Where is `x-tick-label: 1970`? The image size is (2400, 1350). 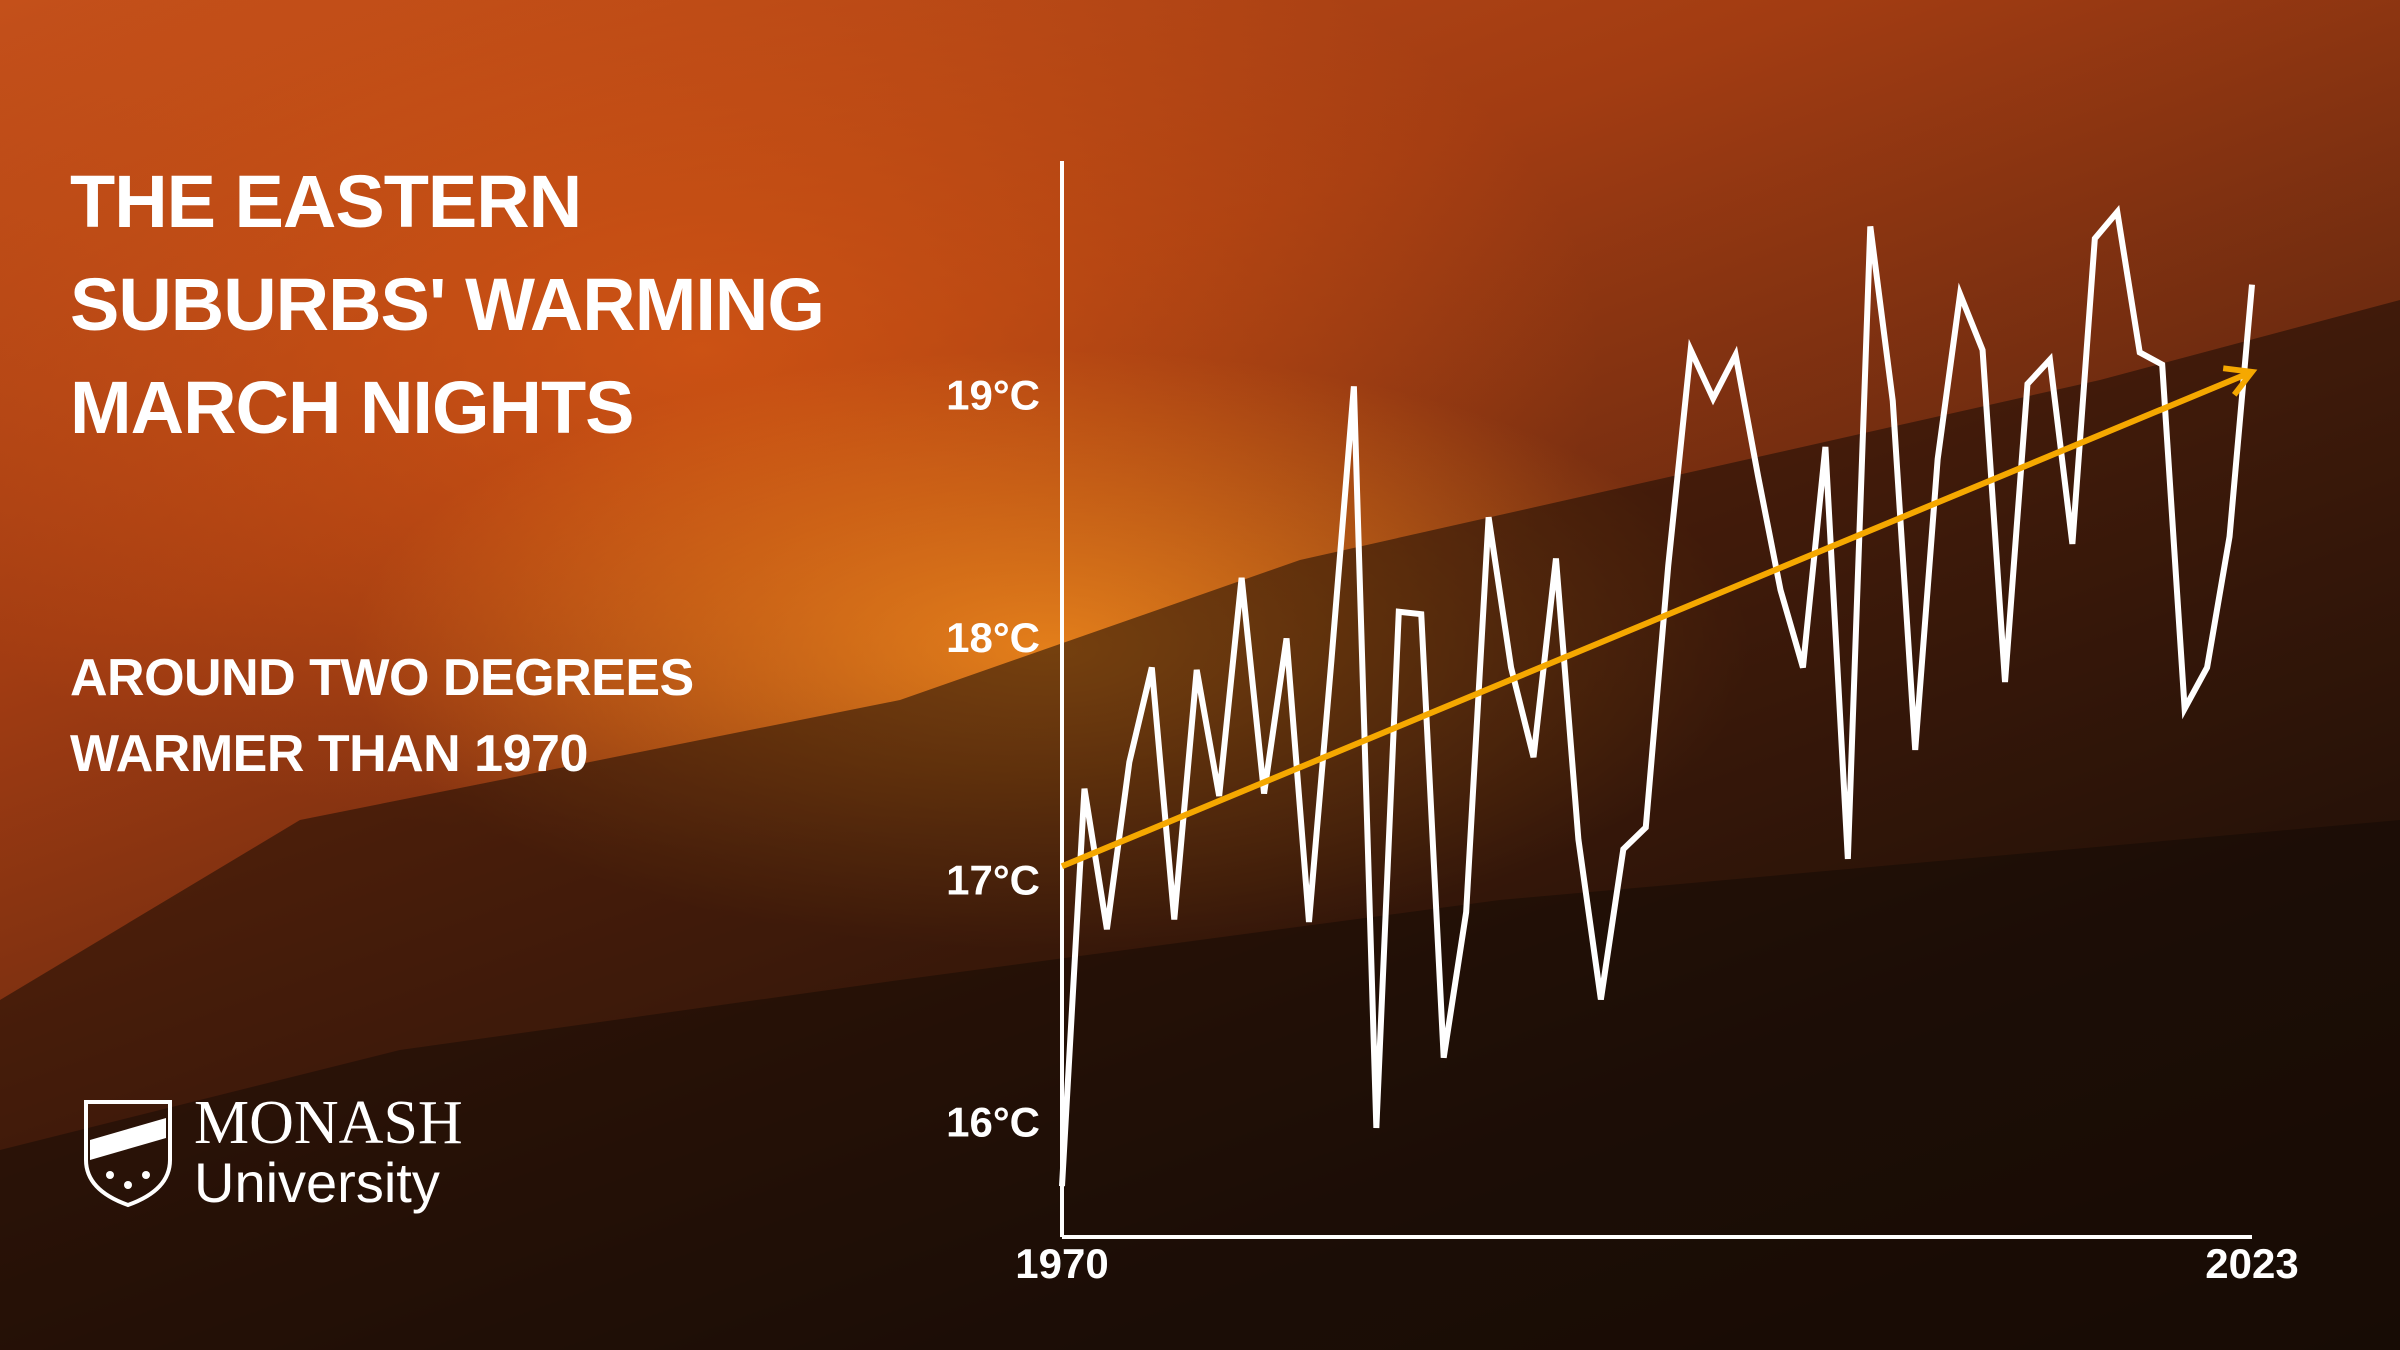 x-tick-label: 1970 is located at coordinates (1061, 1263).